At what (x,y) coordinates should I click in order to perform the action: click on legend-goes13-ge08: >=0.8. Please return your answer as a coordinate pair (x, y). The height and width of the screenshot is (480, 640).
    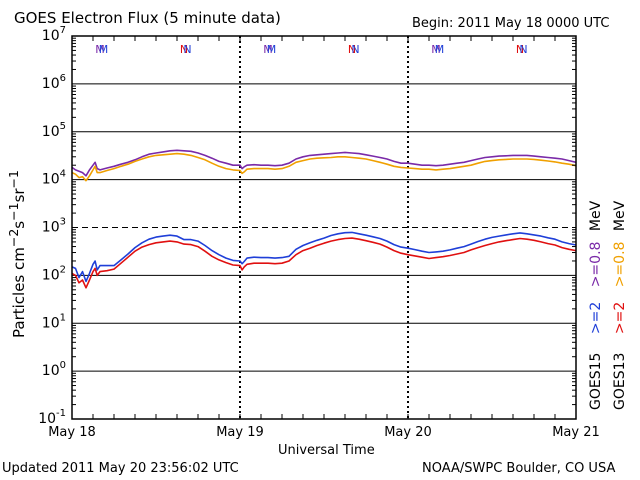
    Looking at the image, I should click on (620, 264).